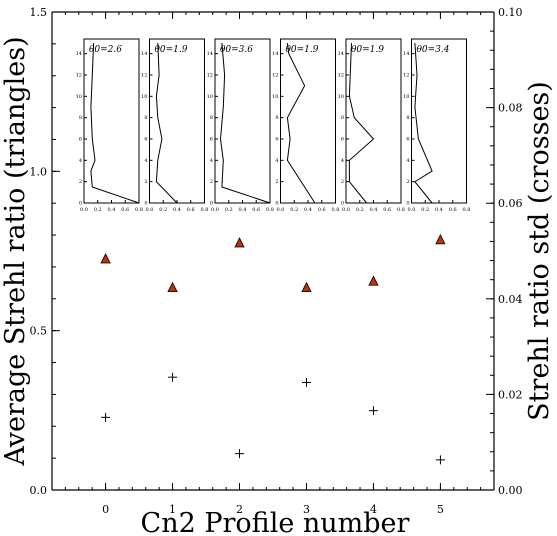  I want to click on right-y-axis-label: Strehl ratio std (crosses), so click(539, 251).